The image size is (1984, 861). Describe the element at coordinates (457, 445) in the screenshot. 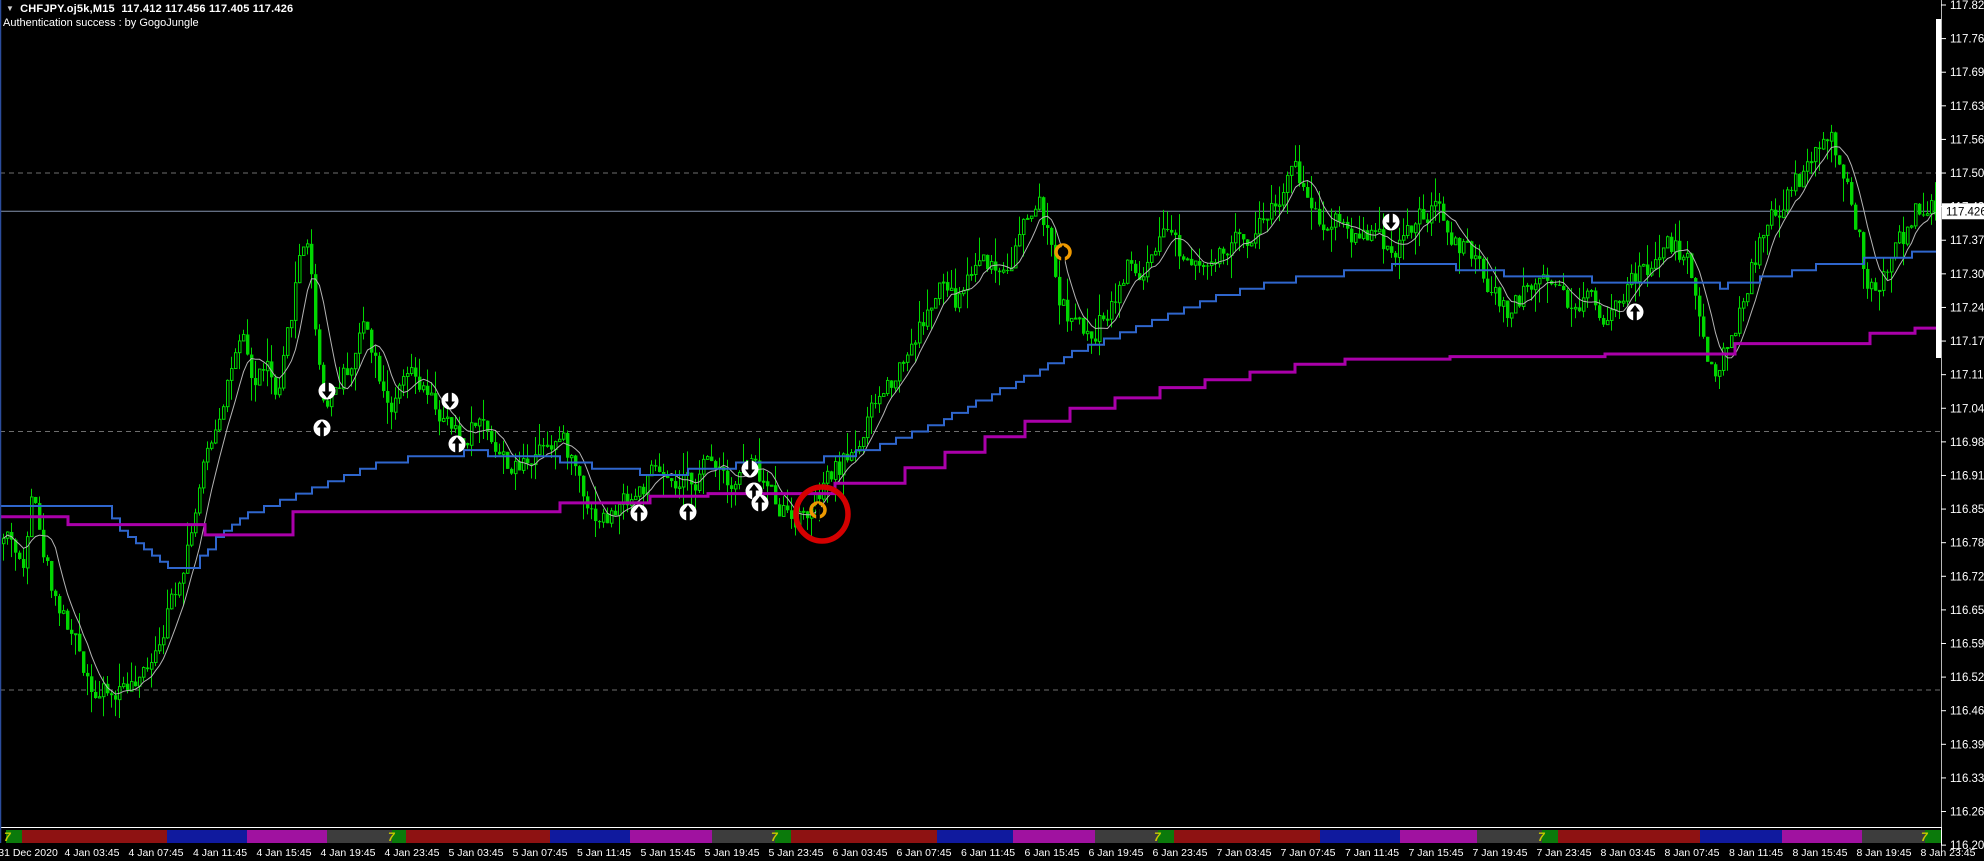

I see `marker-arrow-up-icon` at that location.